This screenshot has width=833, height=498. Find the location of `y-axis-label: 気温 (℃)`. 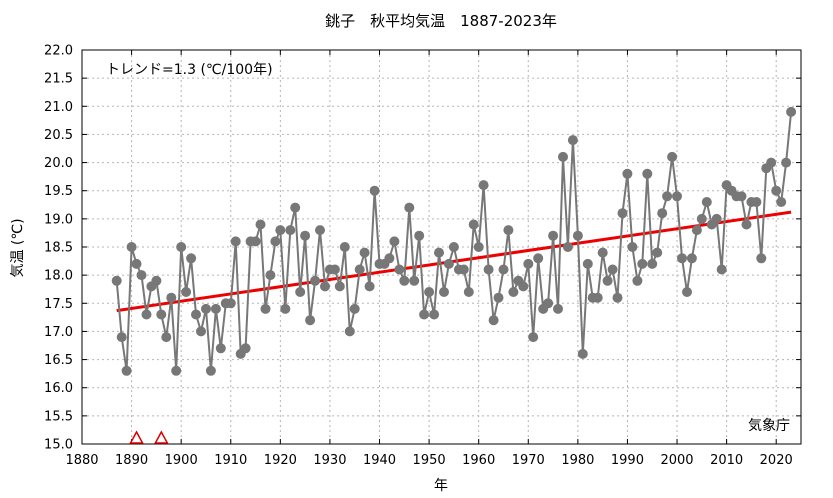

y-axis-label: 気温 (℃) is located at coordinates (18, 247).